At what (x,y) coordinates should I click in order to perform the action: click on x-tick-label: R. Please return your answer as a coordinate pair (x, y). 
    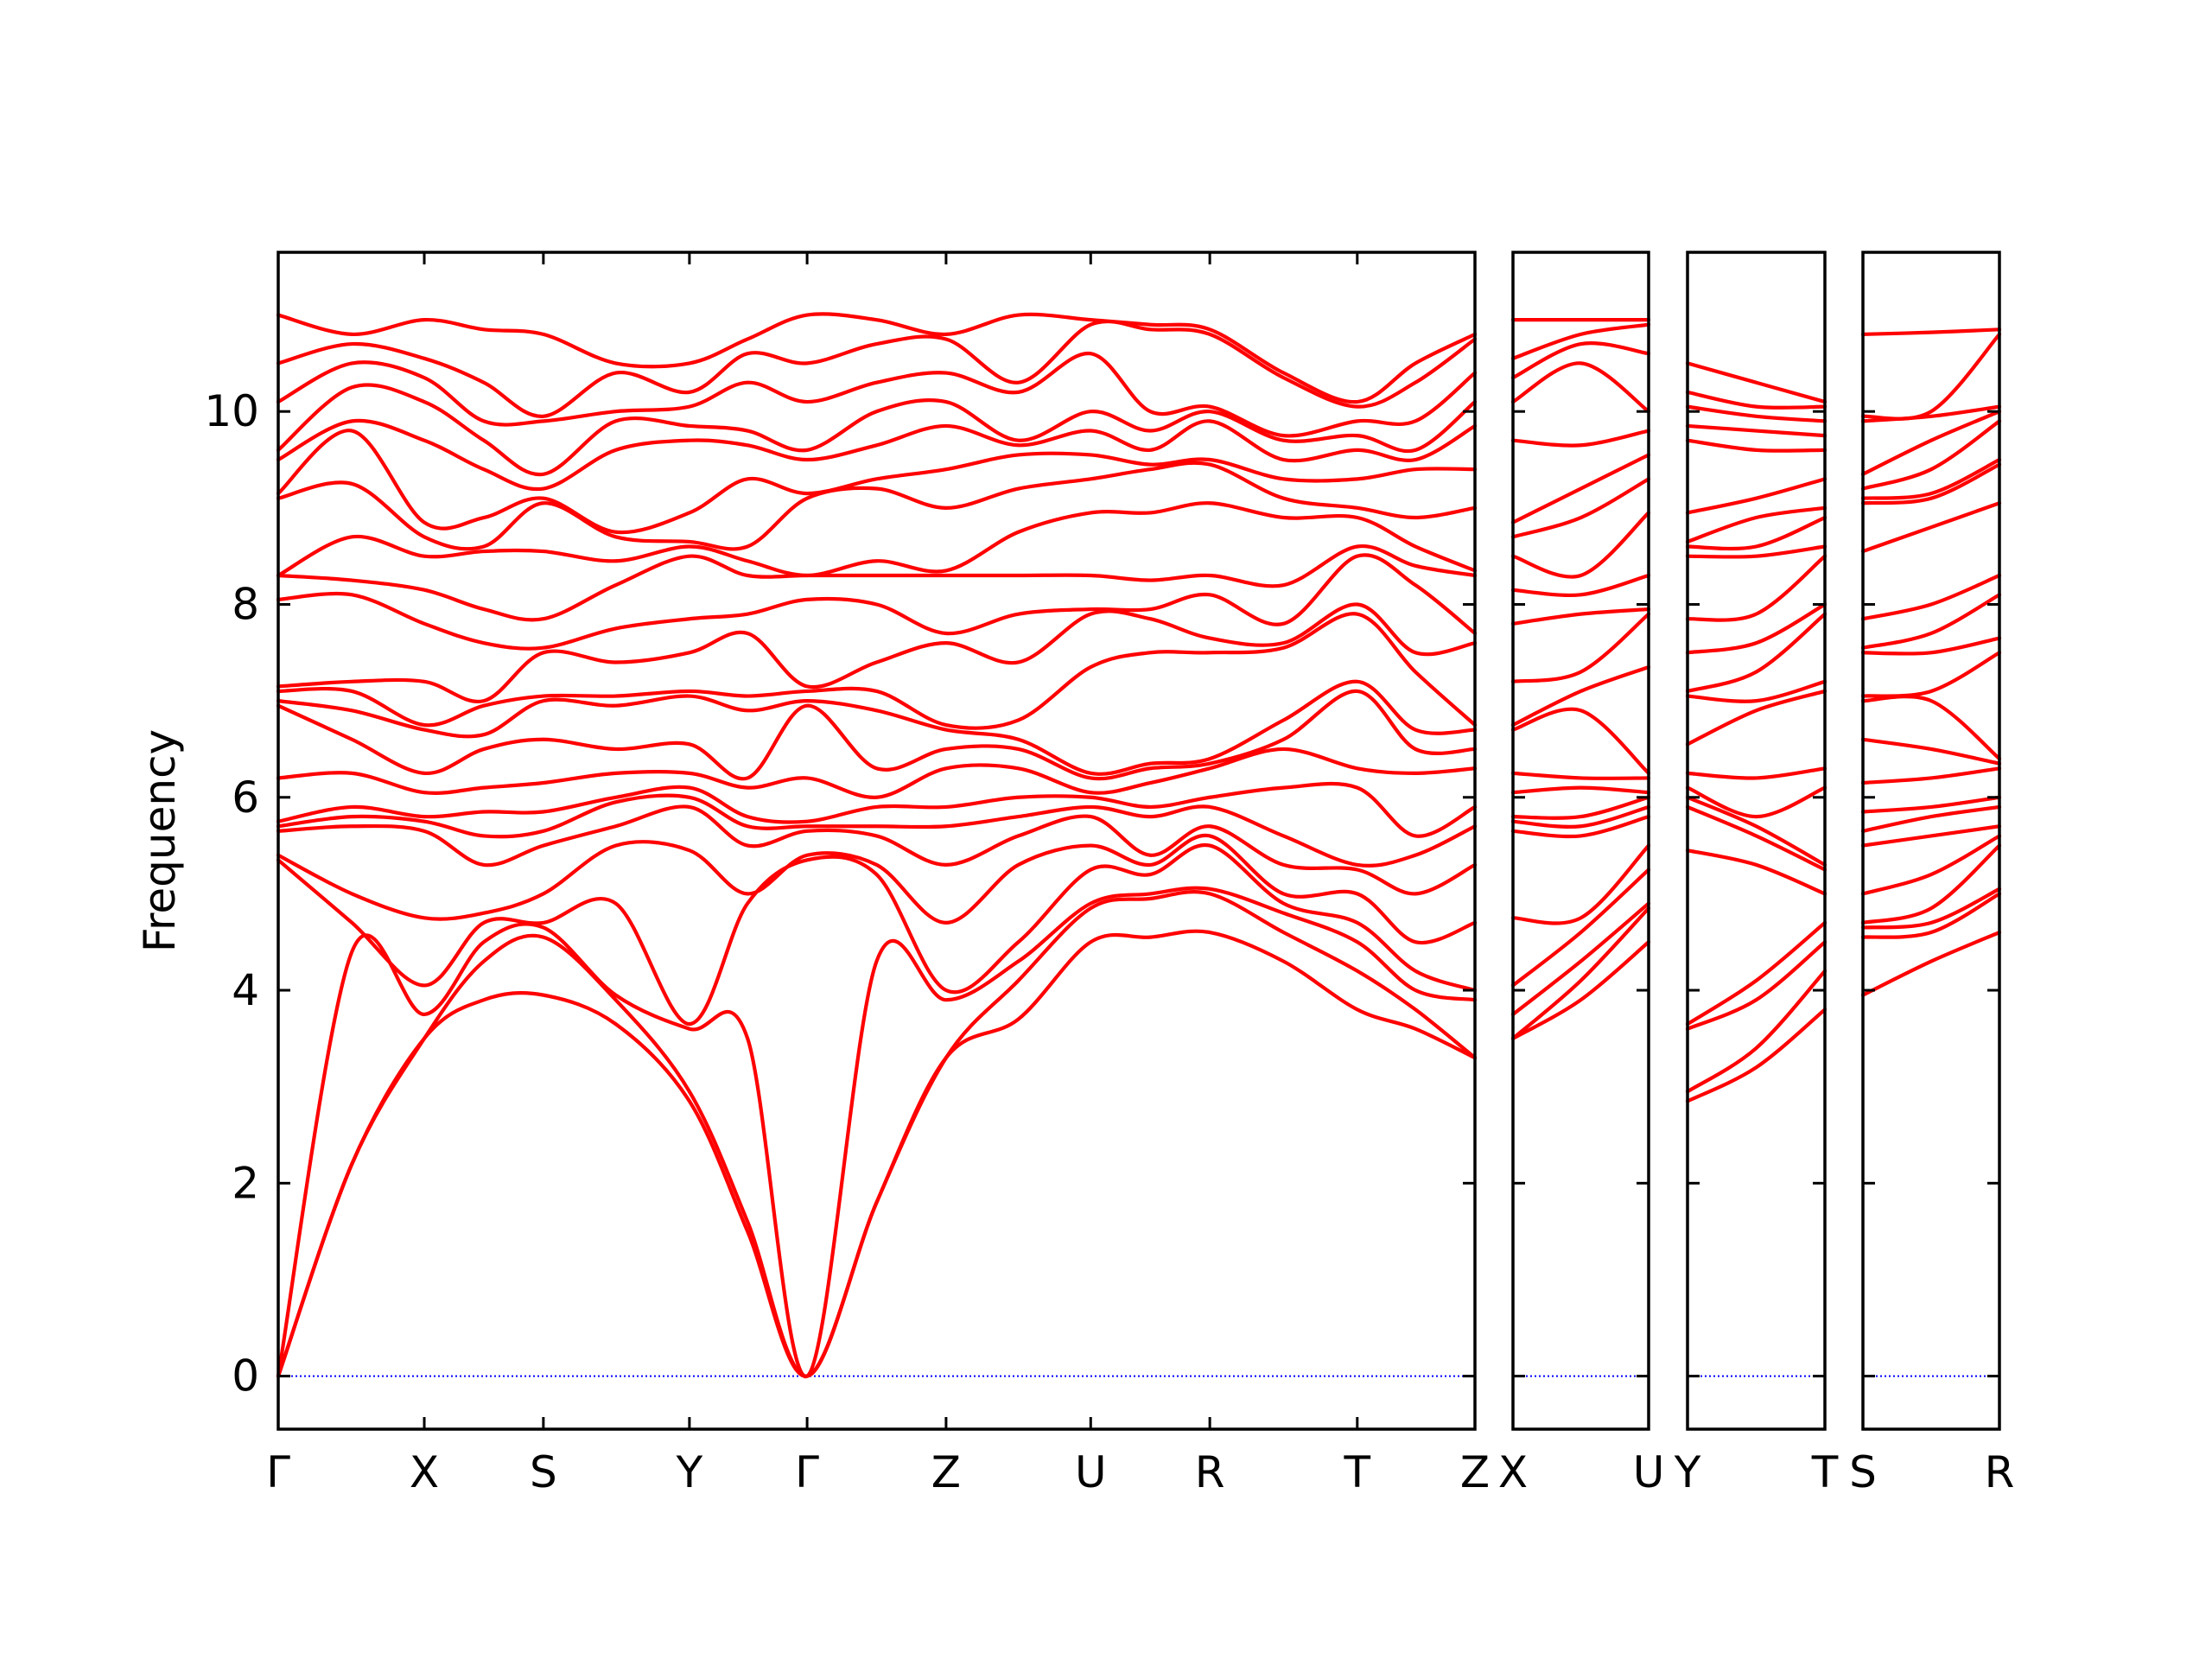
    Looking at the image, I should click on (1210, 1472).